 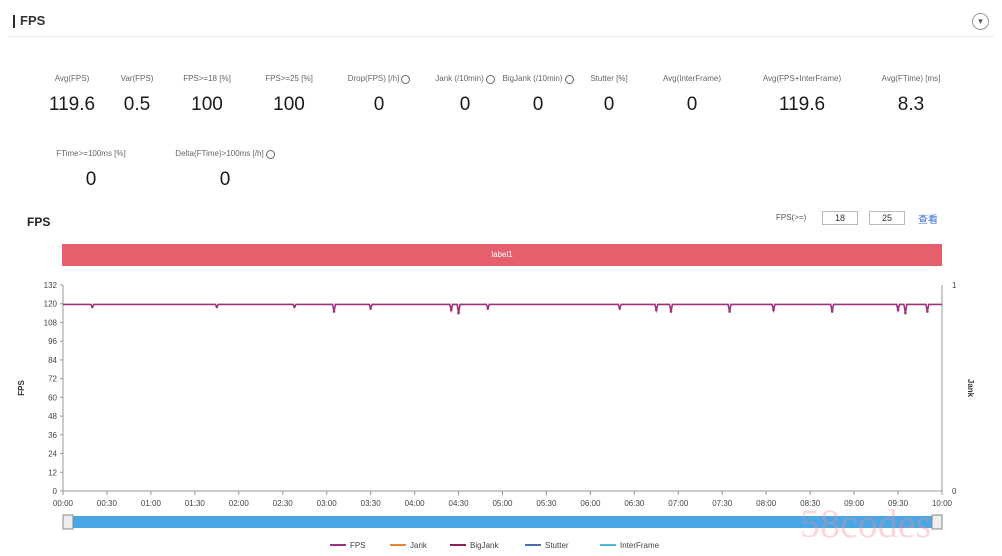 I want to click on summary-metric: FPS>=18 [%] 100, so click(x=207, y=88).